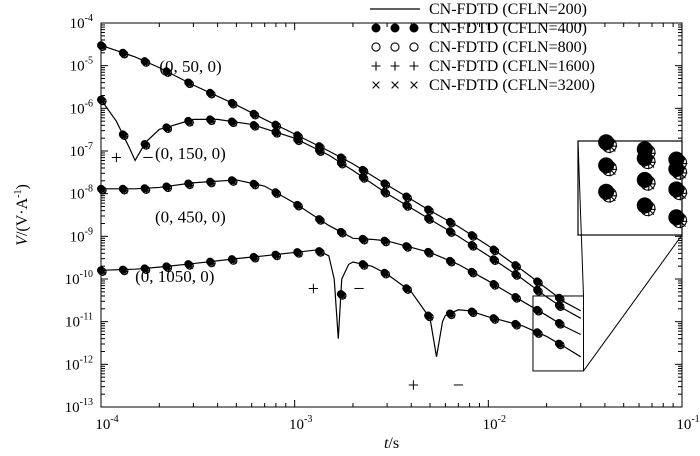 The width and height of the screenshot is (700, 456). I want to click on legend-label: CN-FDTD (CFLN=1600), so click(512, 66).